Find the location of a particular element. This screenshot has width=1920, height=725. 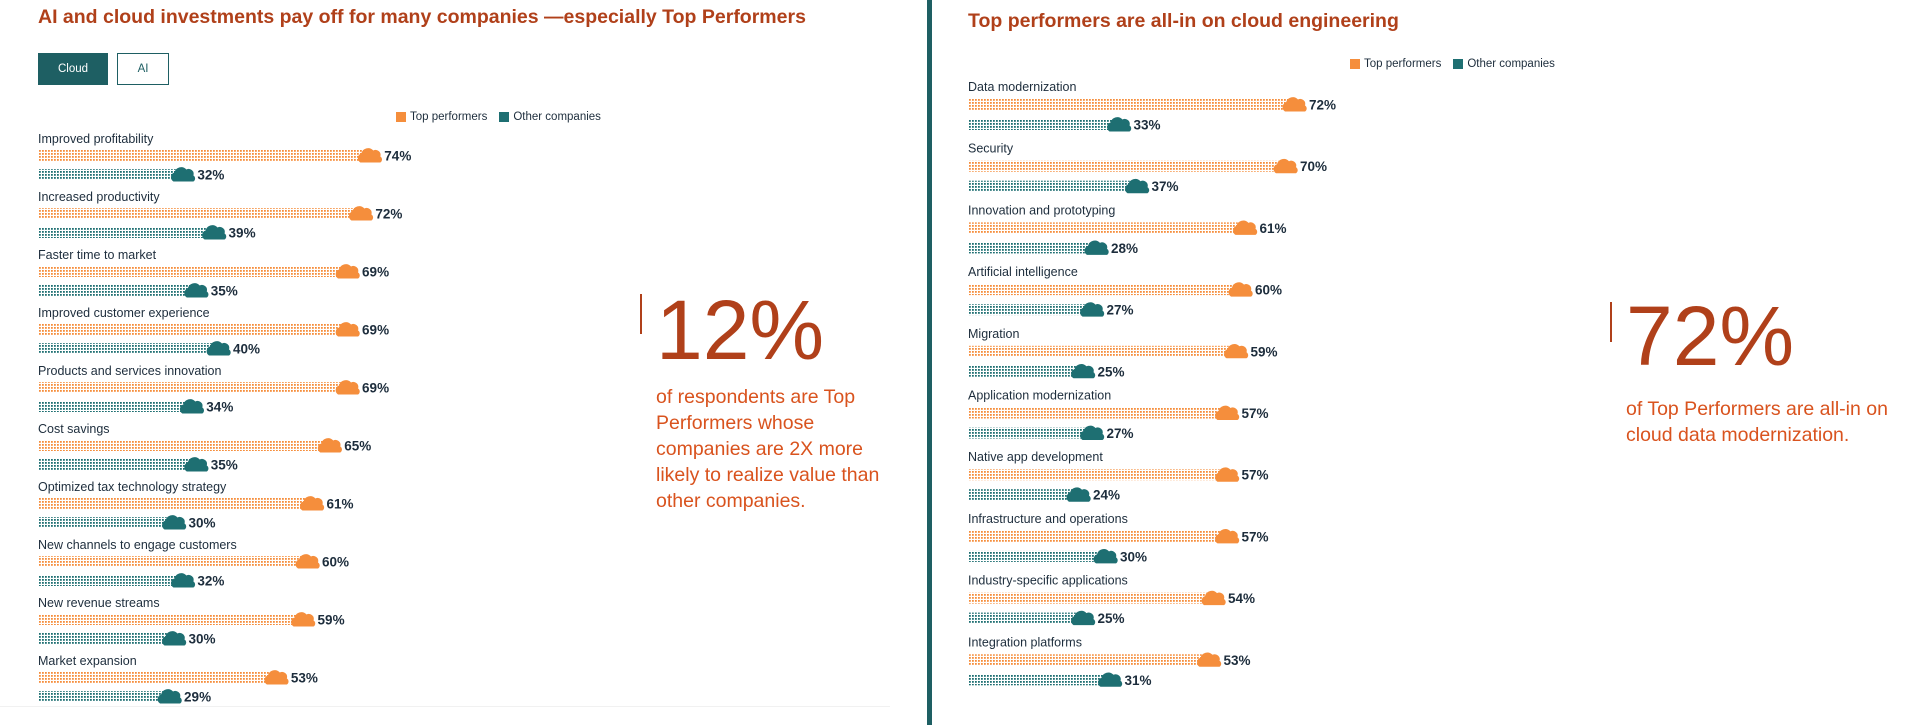

tab-ai: AI is located at coordinates (143, 69).